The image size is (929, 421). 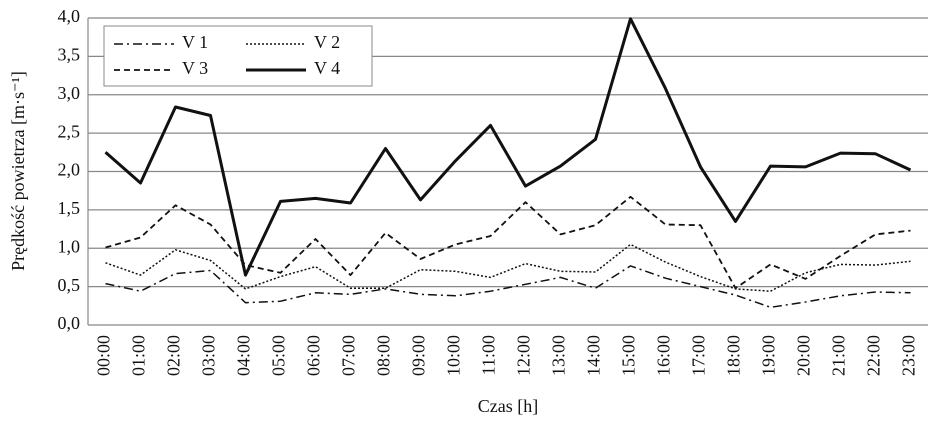 What do you see at coordinates (327, 68) in the screenshot?
I see `legend-label: V 4` at bounding box center [327, 68].